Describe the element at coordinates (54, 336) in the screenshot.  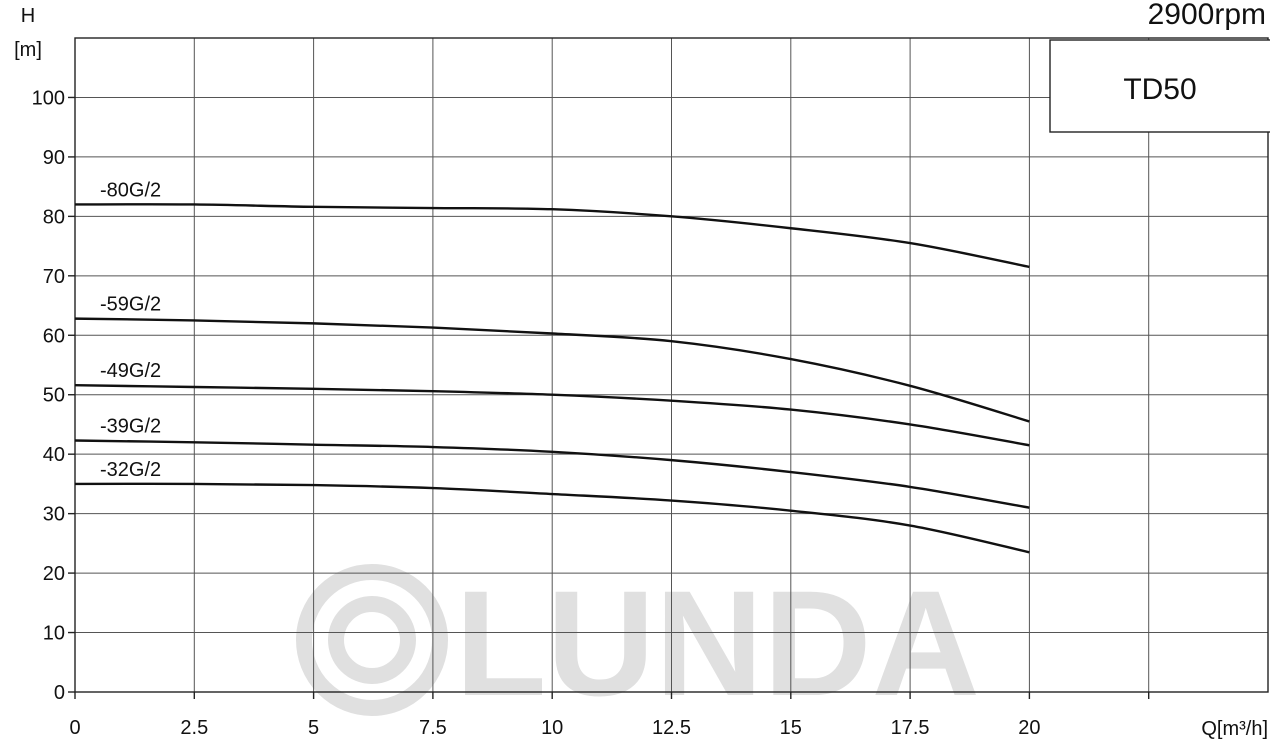
I see `y-tick-label: 60` at that location.